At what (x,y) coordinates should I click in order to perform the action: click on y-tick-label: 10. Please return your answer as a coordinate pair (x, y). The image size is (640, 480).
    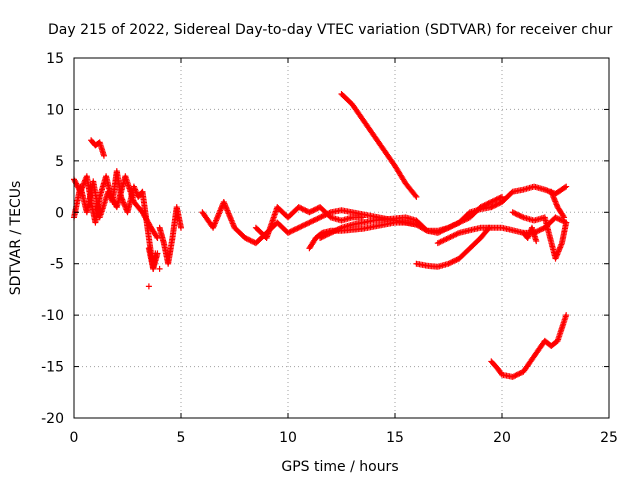
    Looking at the image, I should click on (55, 110).